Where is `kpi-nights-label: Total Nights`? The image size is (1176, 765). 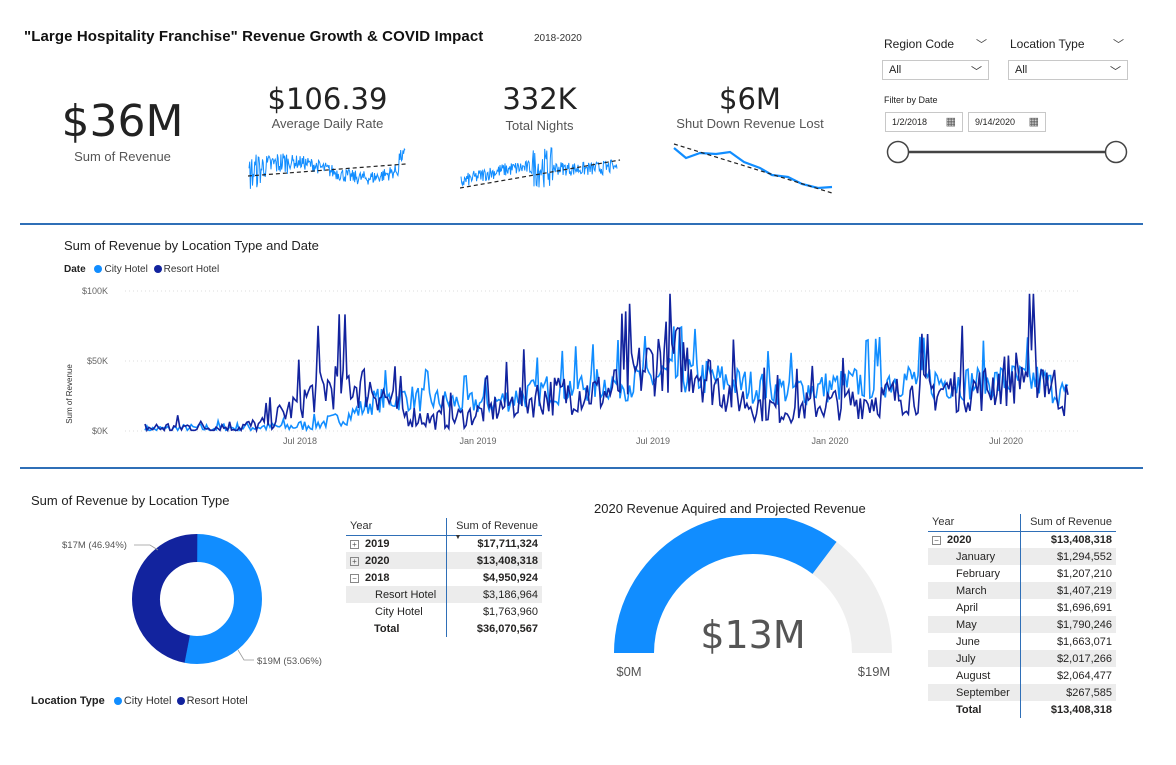
kpi-nights-label: Total Nights is located at coordinates (539, 125).